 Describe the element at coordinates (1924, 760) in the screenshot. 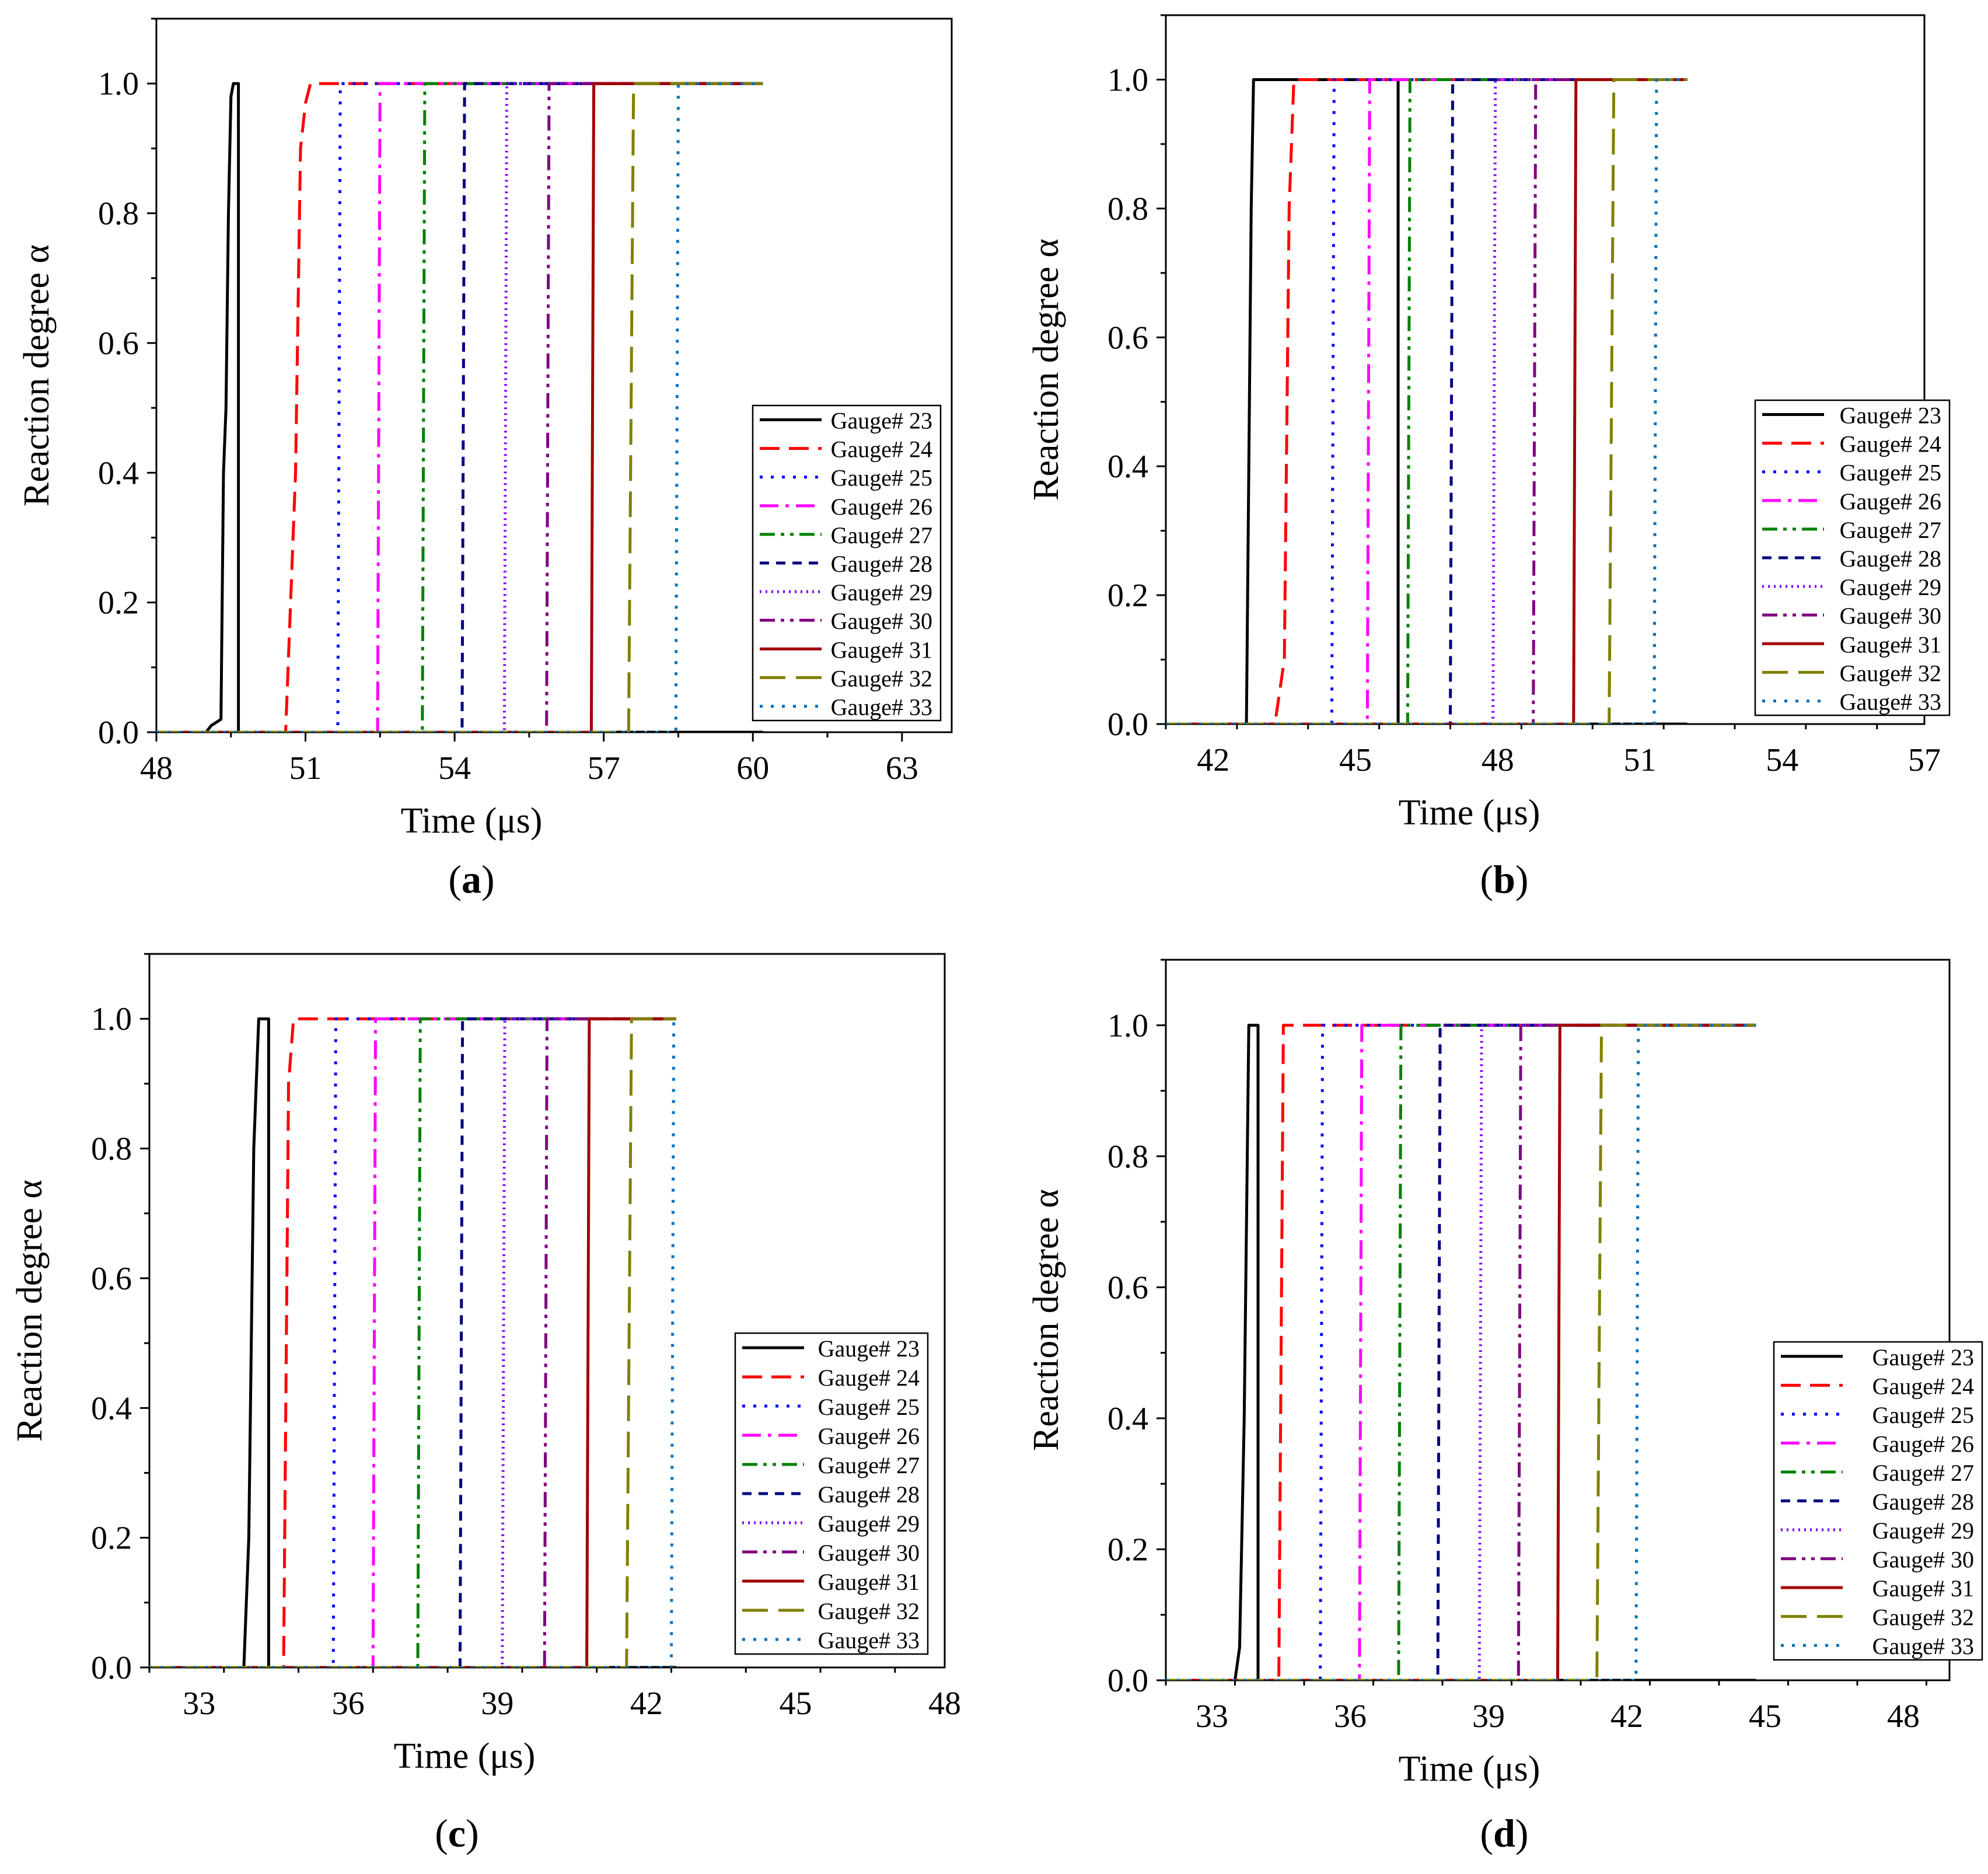

I see `x-tick-label: 57` at that location.